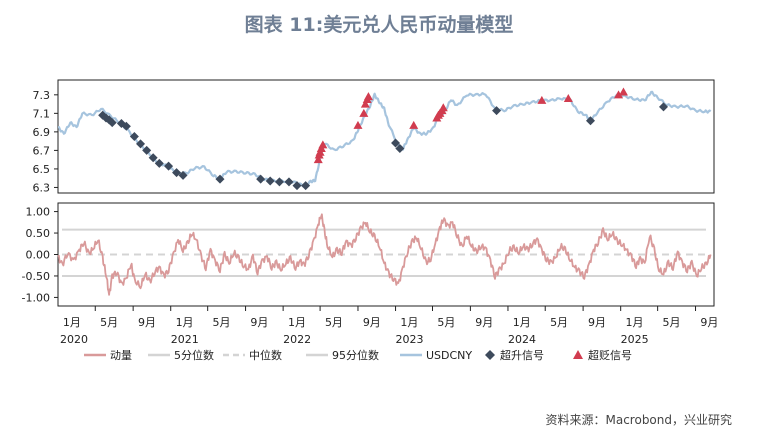 Image resolution: width=758 pixels, height=436 pixels. I want to click on y-tick-label: 6.3, so click(42, 187).